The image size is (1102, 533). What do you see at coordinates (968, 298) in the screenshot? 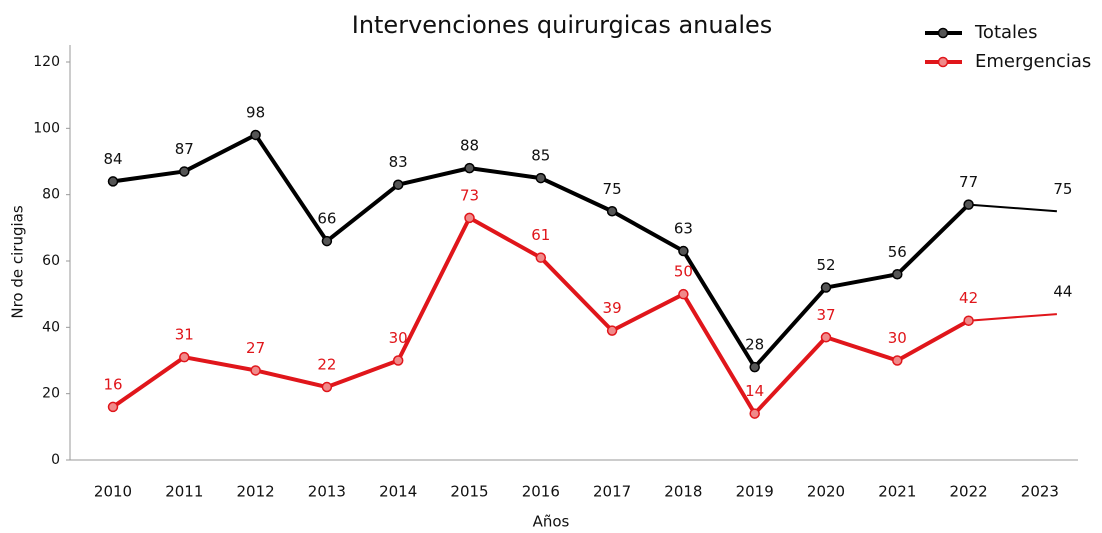
I see `data-label: 42` at bounding box center [968, 298].